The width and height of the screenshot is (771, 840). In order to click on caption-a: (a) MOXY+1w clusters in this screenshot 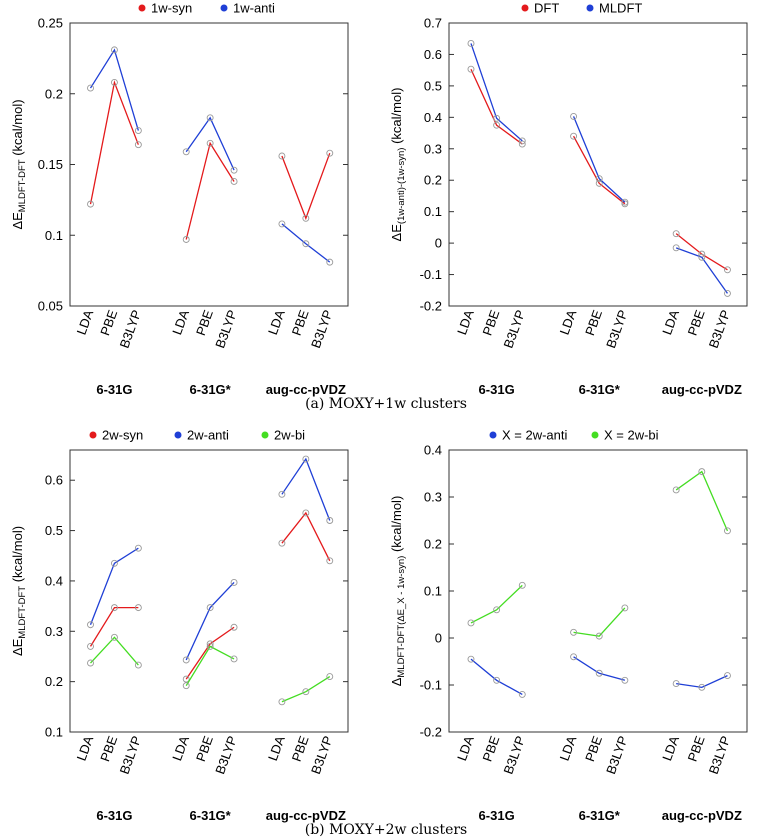, I will do `click(386, 404)`.